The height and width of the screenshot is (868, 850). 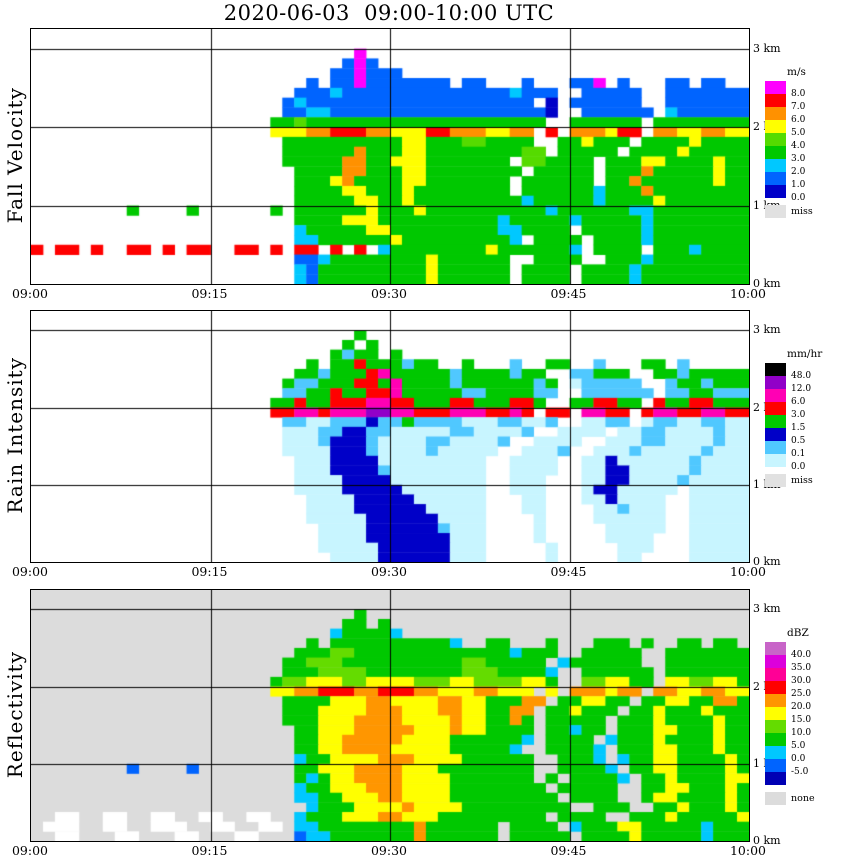 What do you see at coordinates (798, 428) in the screenshot?
I see `legend-tick-label: 1.5` at bounding box center [798, 428].